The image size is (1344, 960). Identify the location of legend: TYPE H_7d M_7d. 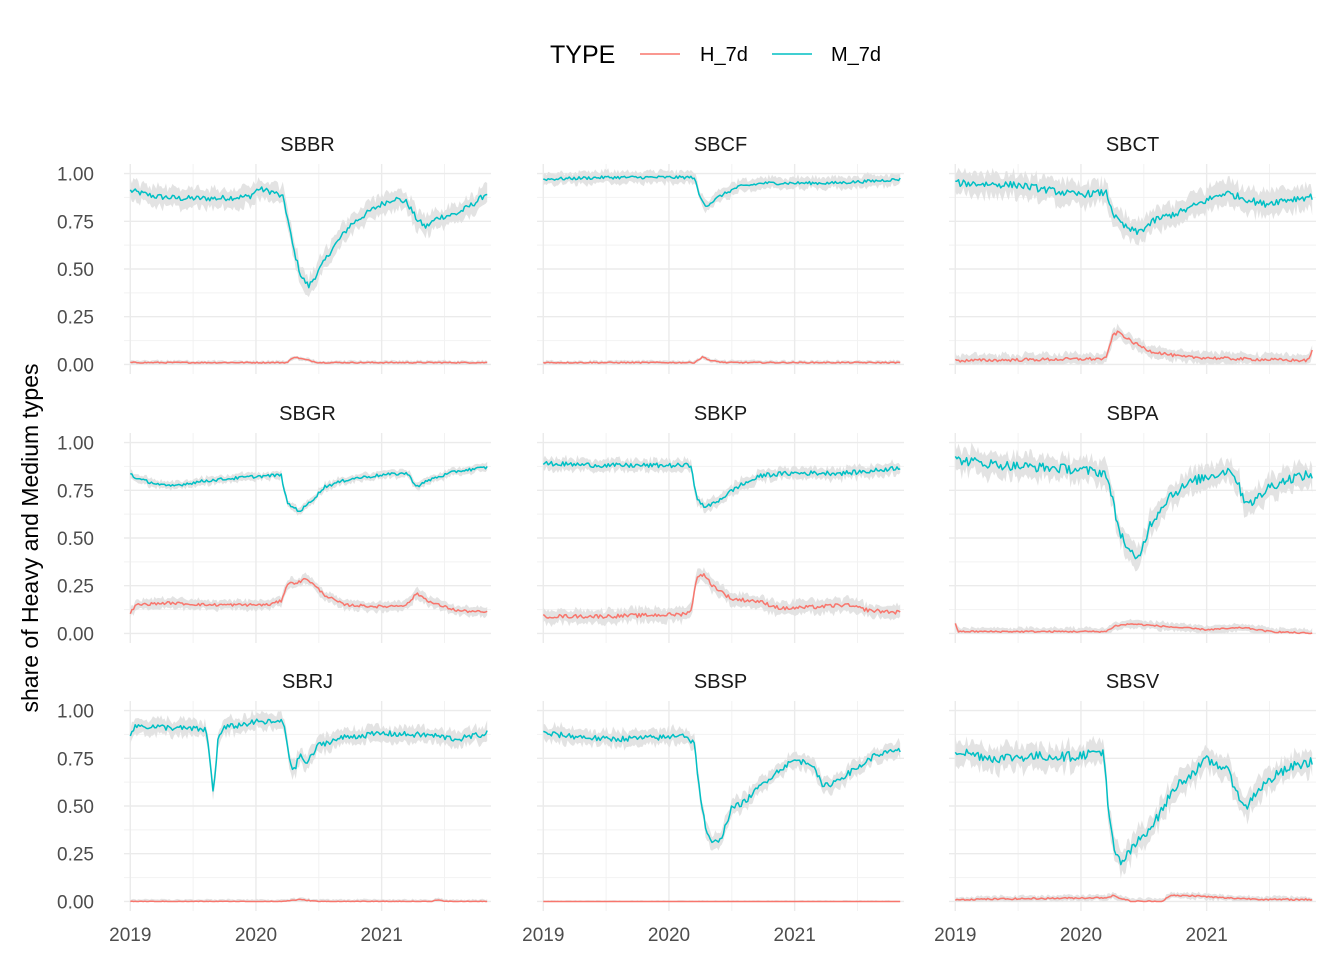
(715, 55).